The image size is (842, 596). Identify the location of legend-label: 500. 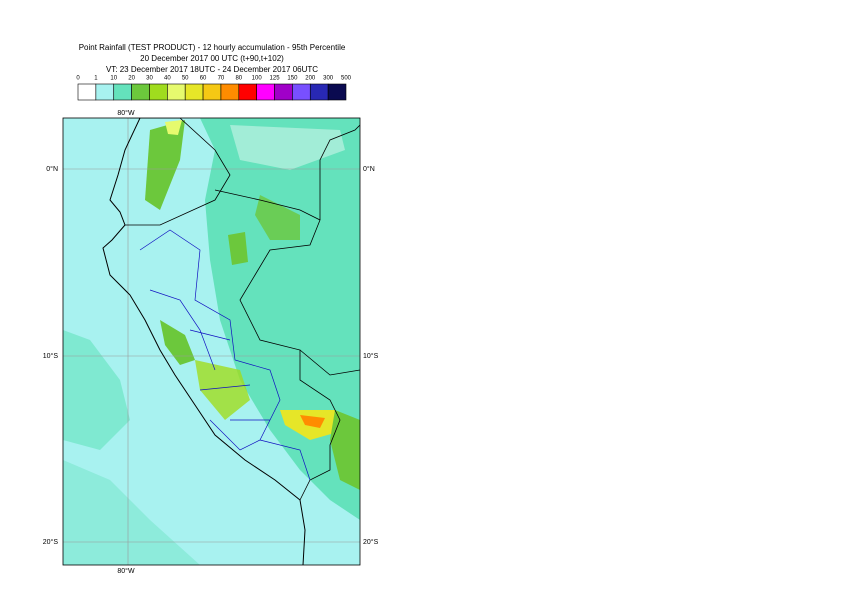
(346, 79).